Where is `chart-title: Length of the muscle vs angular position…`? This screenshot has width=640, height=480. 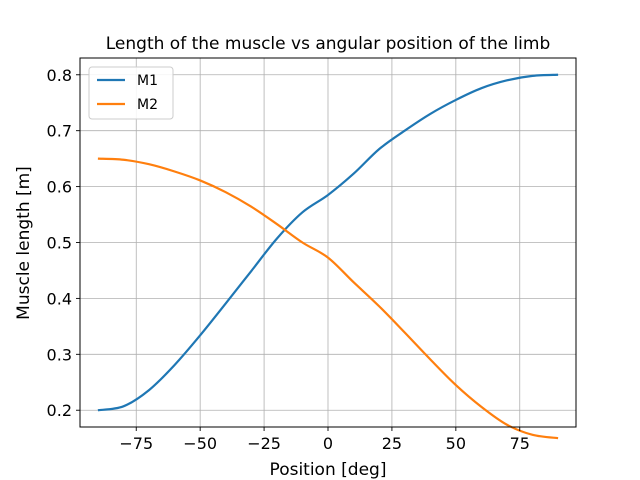
chart-title: Length of the muscle vs angular position… is located at coordinates (328, 44).